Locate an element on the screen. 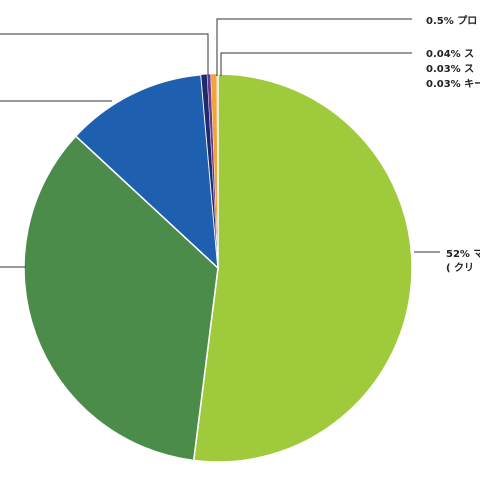 The height and width of the screenshot is (480, 480). label-mac-1: 52% マ is located at coordinates (463, 254).